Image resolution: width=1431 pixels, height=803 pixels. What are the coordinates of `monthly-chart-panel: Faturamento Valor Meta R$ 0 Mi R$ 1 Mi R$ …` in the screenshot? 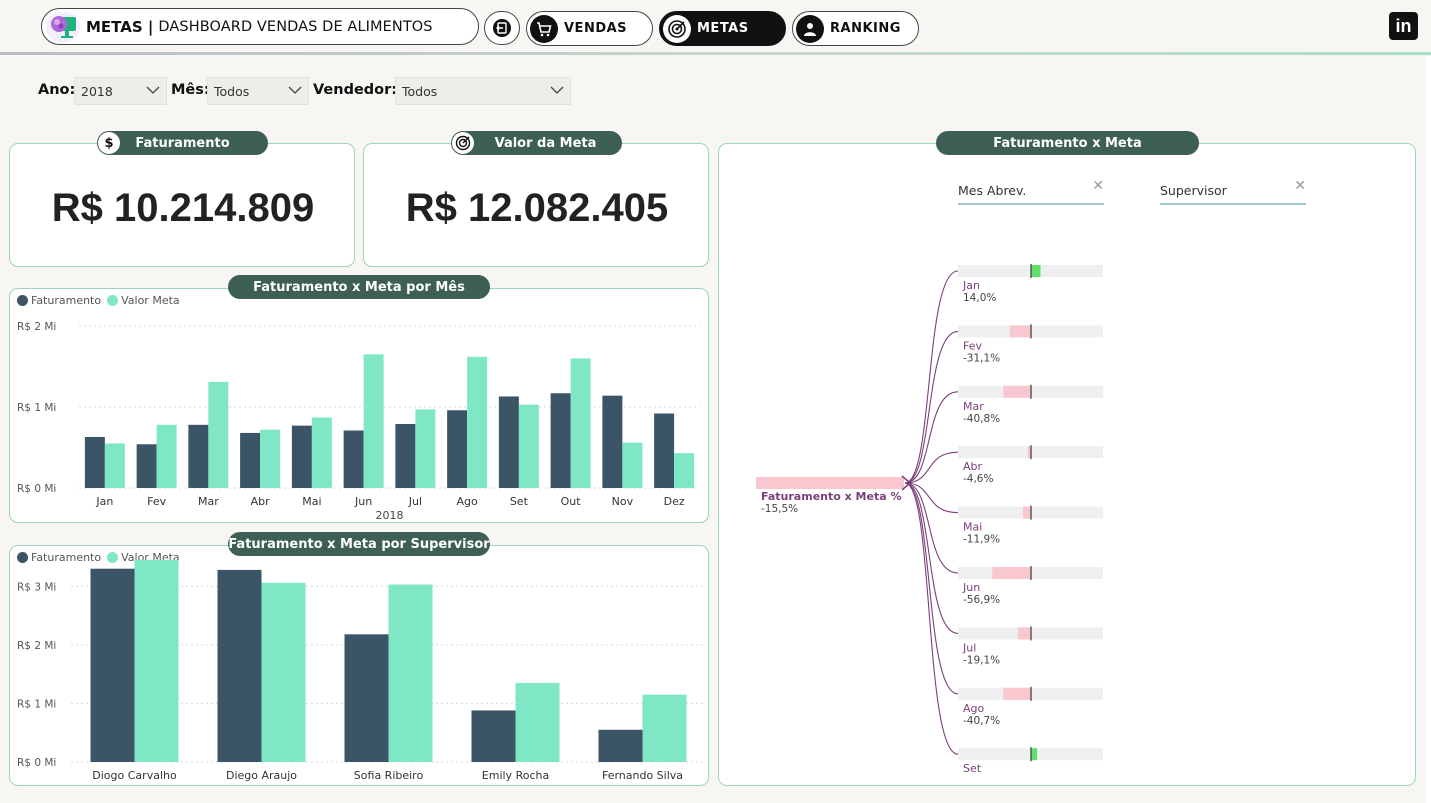 It's located at (359, 405).